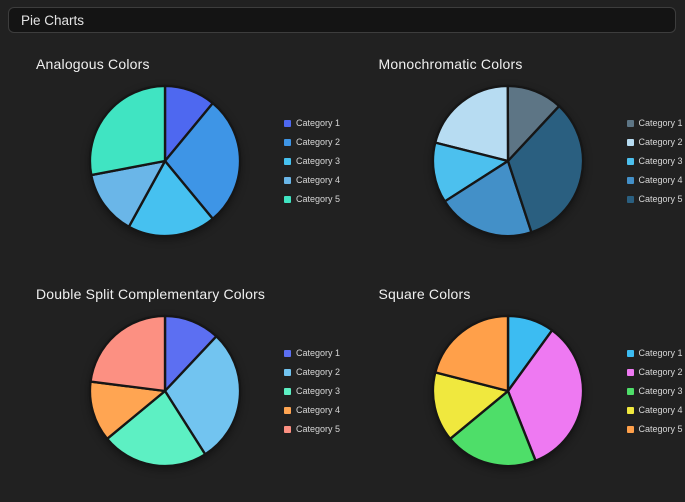 Image resolution: width=685 pixels, height=502 pixels. Describe the element at coordinates (342, 20) in the screenshot. I see `page-title-bar: Pie Charts` at that location.